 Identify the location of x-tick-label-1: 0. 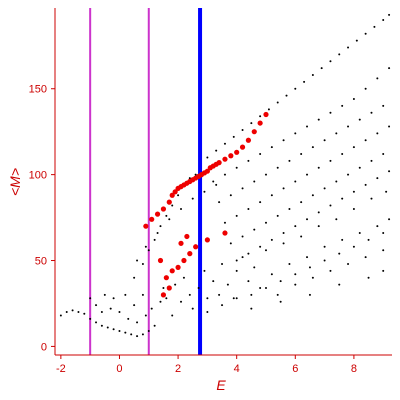
(119, 369).